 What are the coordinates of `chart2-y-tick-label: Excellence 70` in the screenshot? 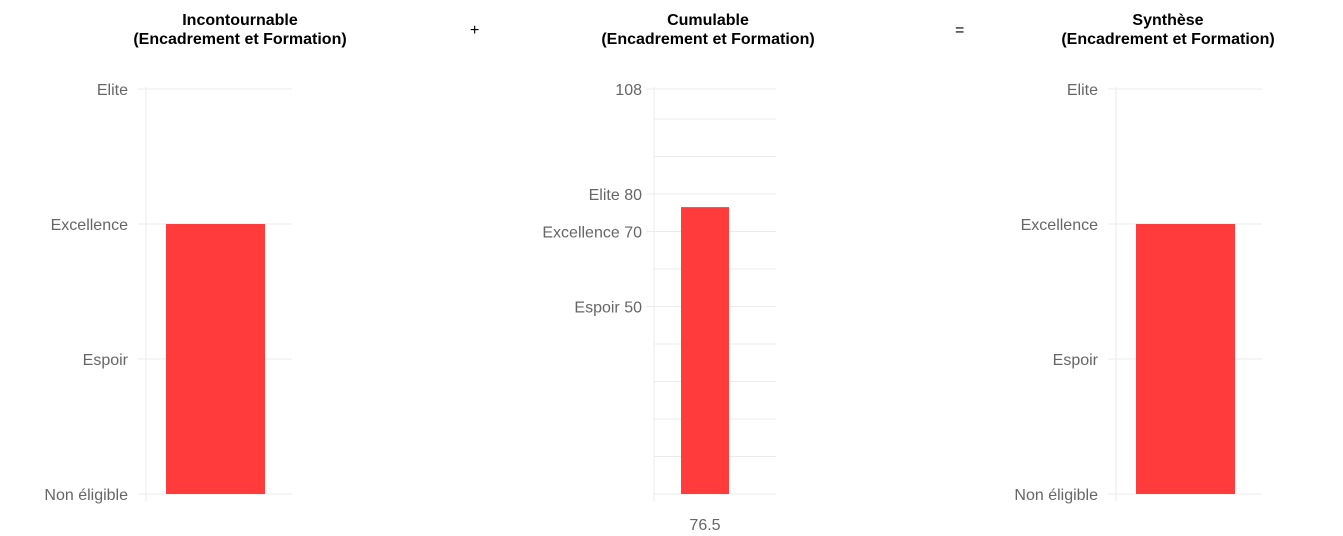 It's located at (592, 233).